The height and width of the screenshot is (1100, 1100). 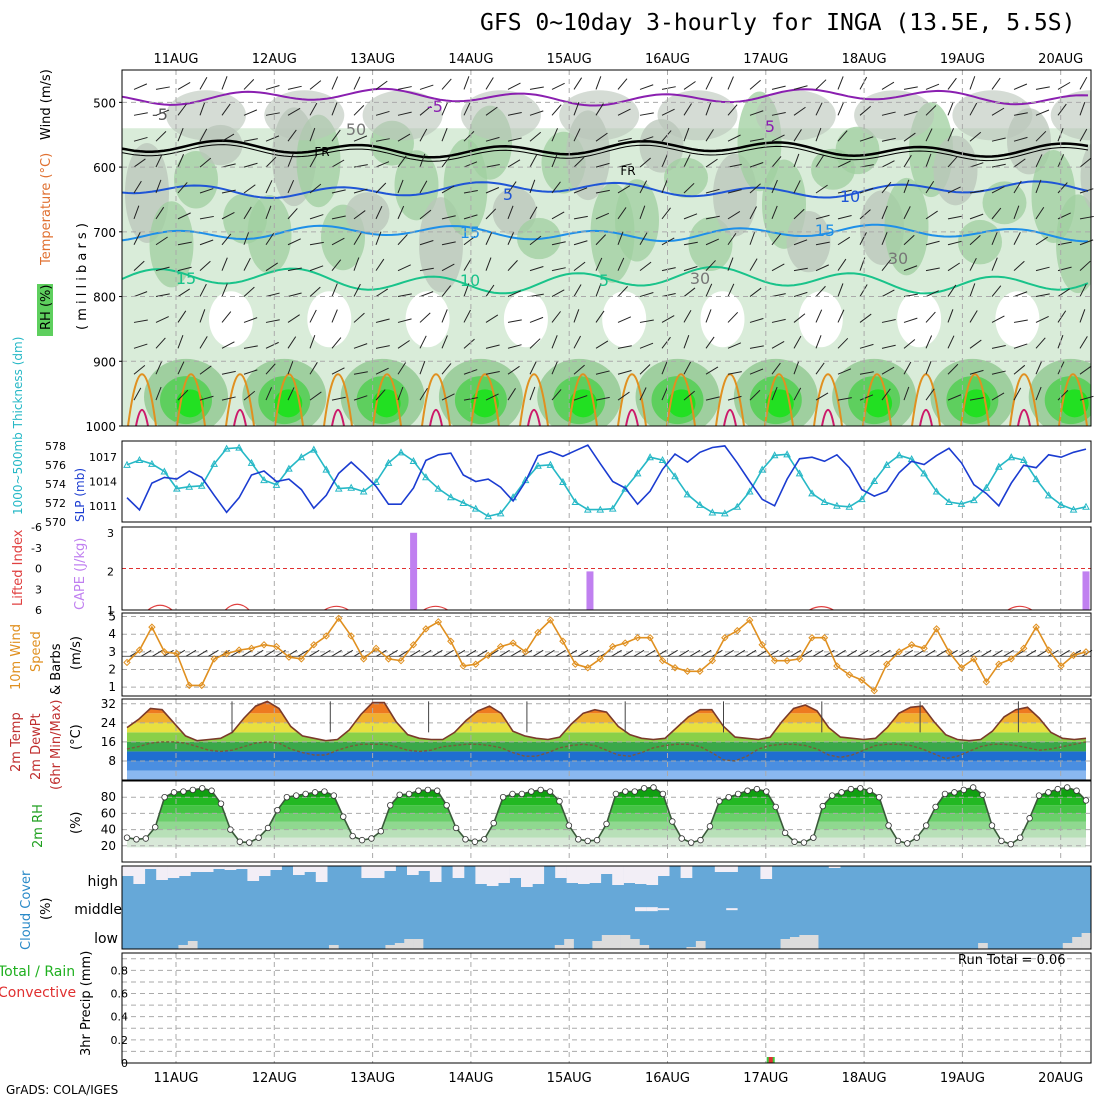 I want to click on isotherm-20-line, so click(x=289, y=400).